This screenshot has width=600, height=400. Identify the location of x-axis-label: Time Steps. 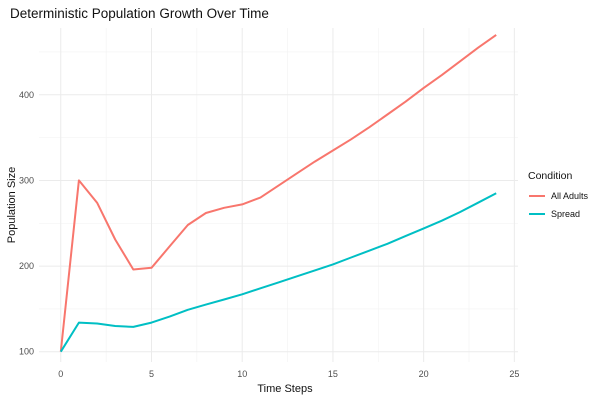
(285, 389).